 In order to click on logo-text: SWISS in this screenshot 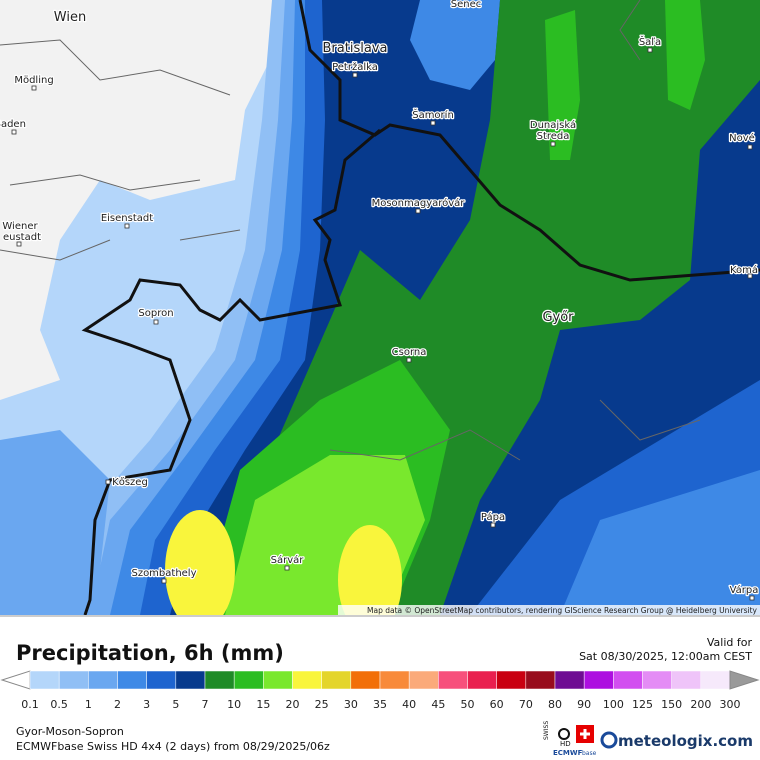, I will do `click(546, 730)`.